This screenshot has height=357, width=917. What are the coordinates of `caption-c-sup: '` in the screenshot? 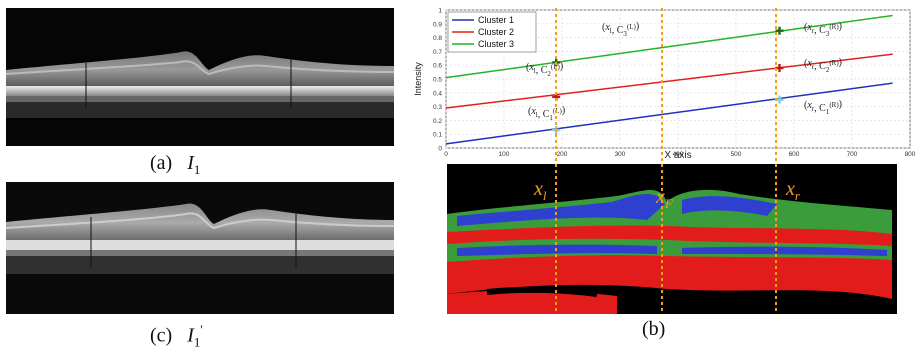 It's located at (201, 329).